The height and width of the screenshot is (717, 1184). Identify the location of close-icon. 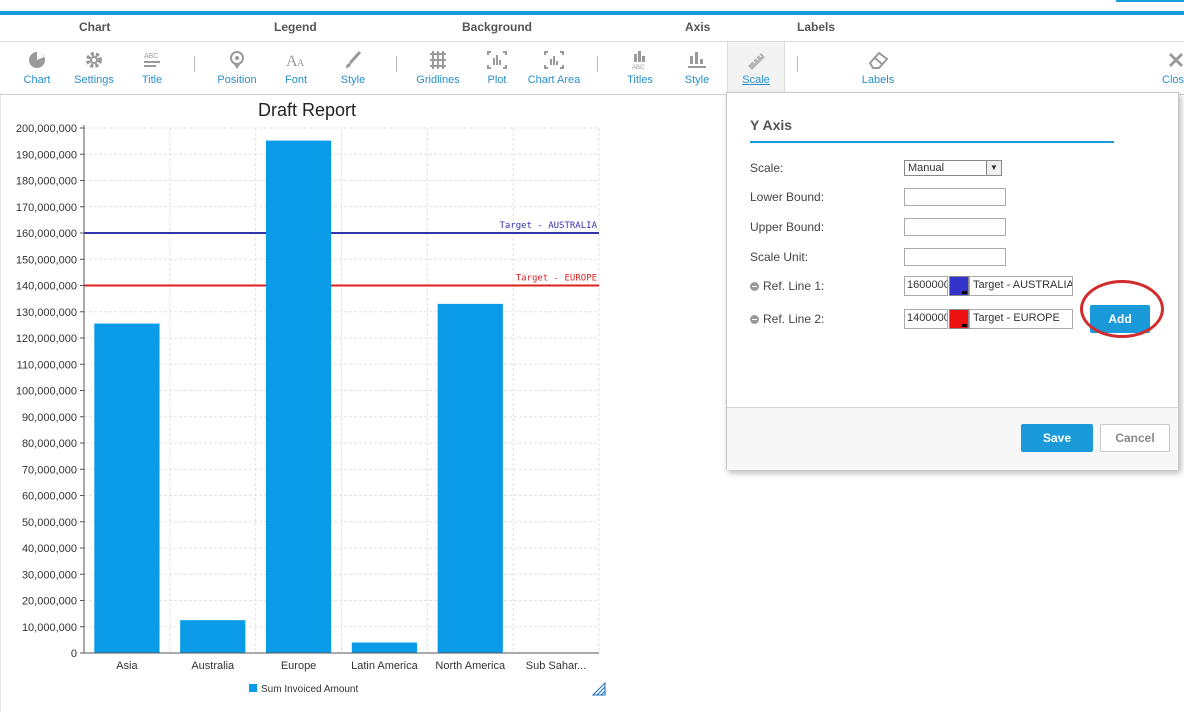
(1176, 60).